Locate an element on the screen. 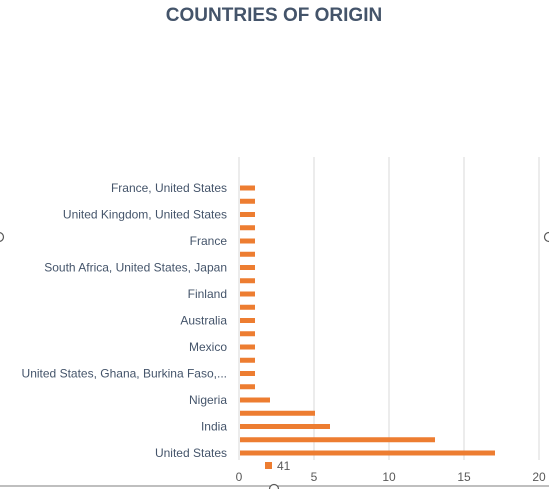 The image size is (549, 494). category-label: Nigeria is located at coordinates (208, 400).